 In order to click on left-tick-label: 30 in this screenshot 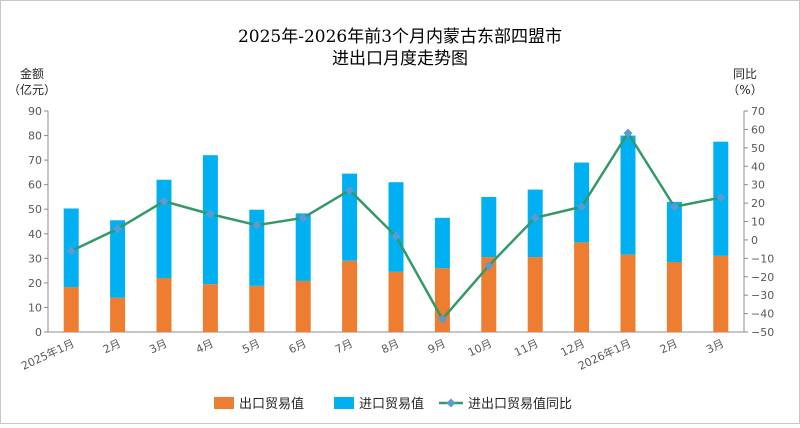, I will do `click(35, 258)`.